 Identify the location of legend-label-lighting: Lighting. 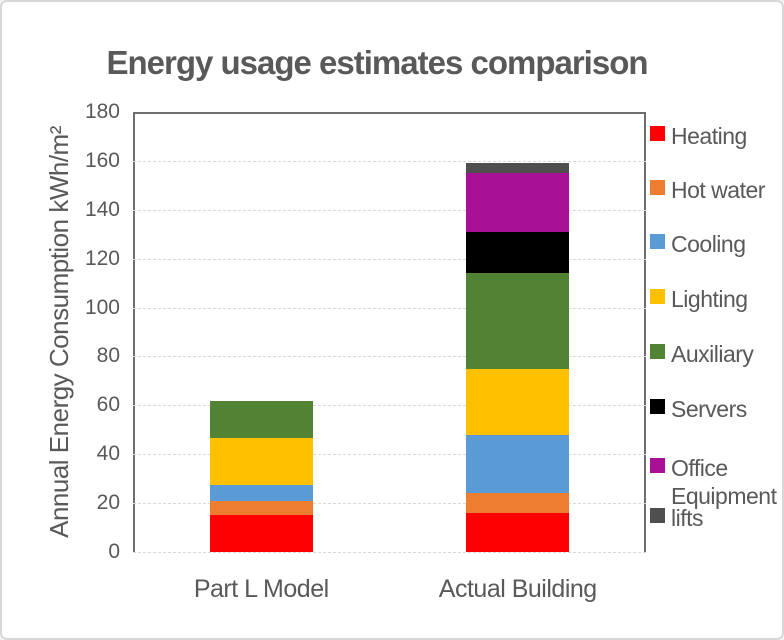
(709, 299).